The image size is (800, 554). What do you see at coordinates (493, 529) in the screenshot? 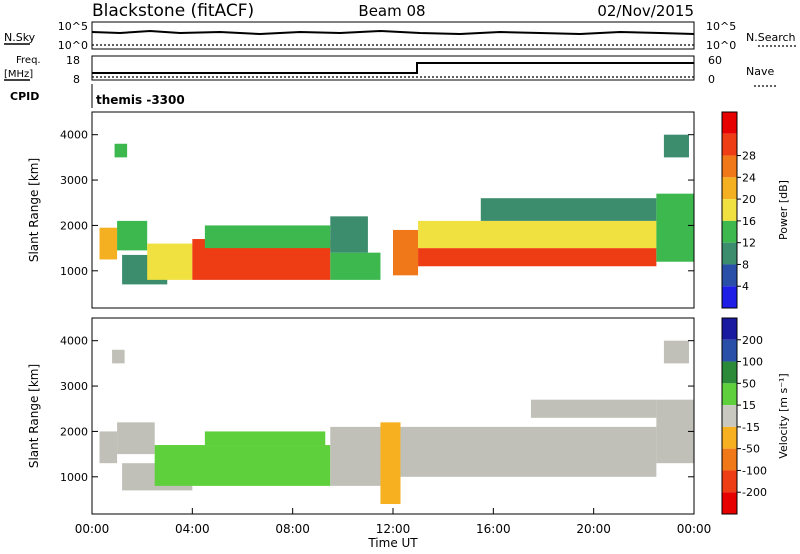
I see `x-tick-label: 16:00` at bounding box center [493, 529].